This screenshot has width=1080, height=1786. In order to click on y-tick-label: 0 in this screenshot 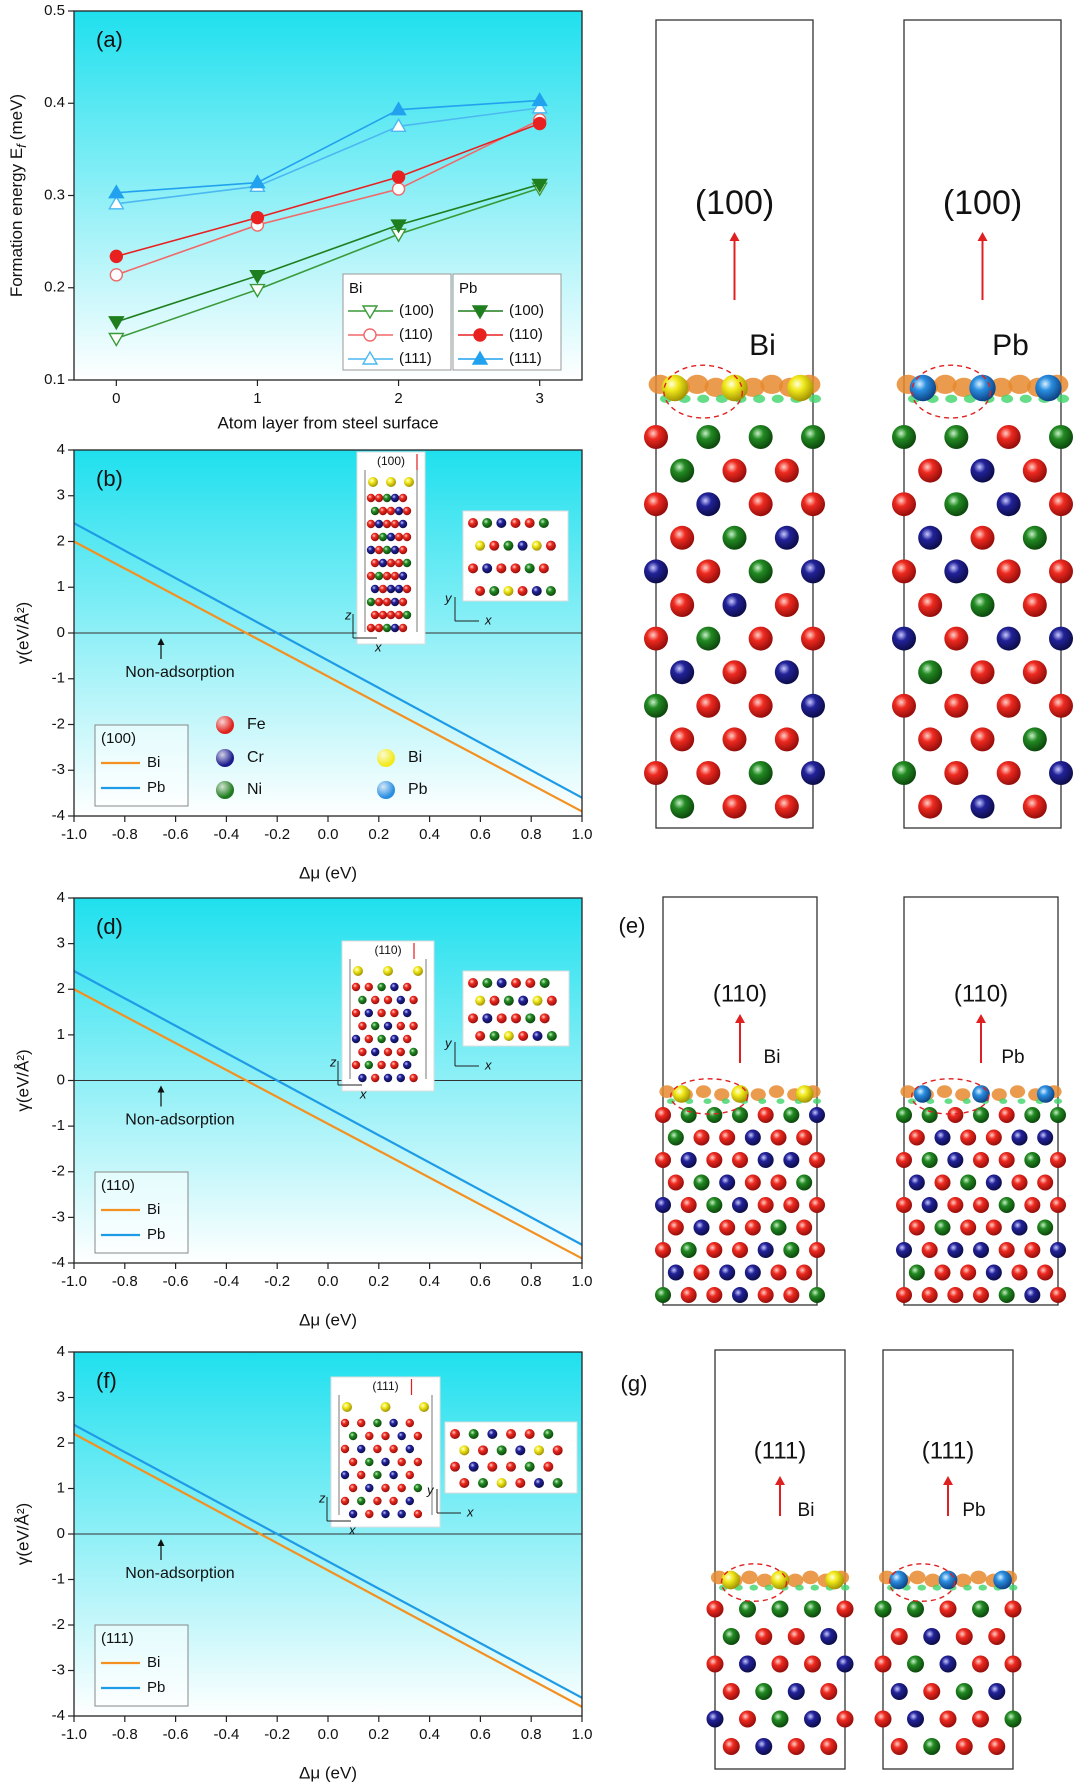, I will do `click(61, 632)`.